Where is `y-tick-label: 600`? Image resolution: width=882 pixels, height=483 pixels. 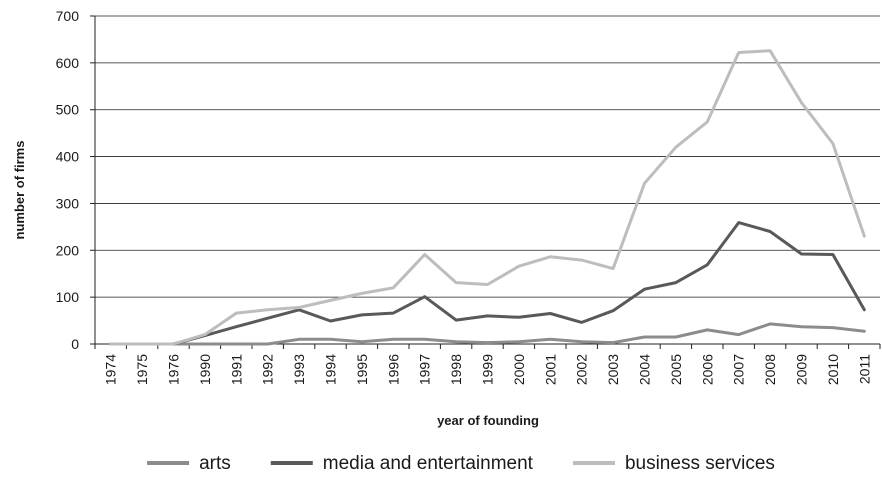
y-tick-label: 600 is located at coordinates (68, 63).